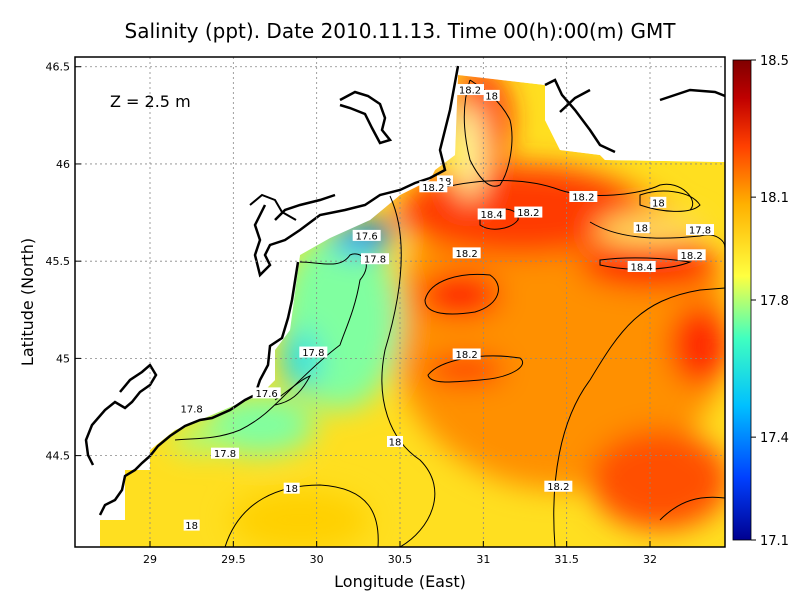 The height and width of the screenshot is (600, 800). Describe the element at coordinates (475, 369) in the screenshot. I see `contour-18-2-south-blob` at that location.